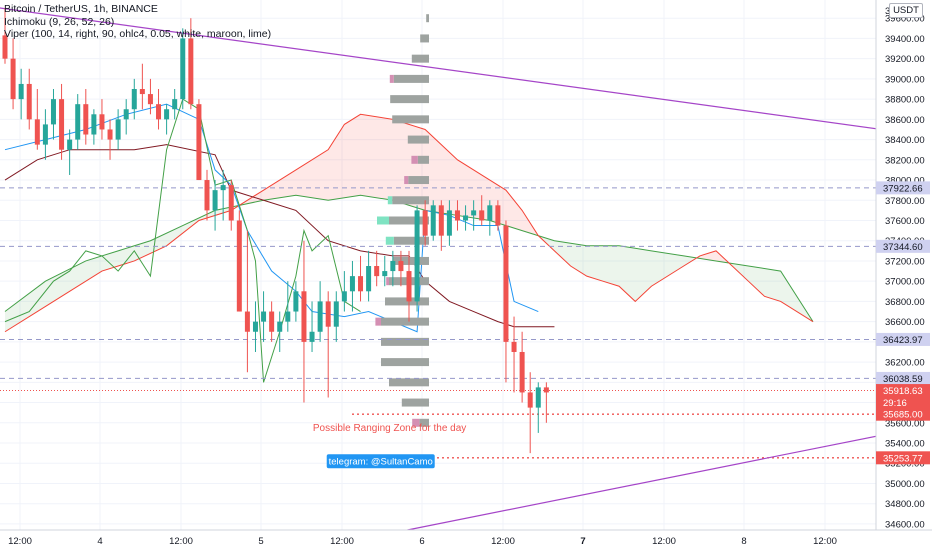  I want to click on annotation-telegram: telegram: @SultanCamo, so click(381, 462).